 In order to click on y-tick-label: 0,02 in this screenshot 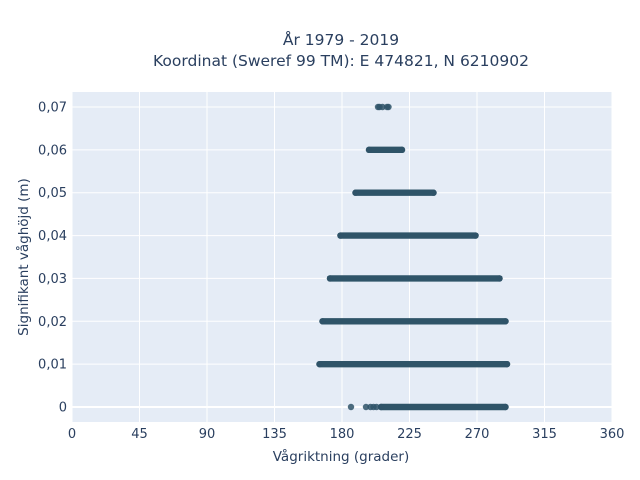, I will do `click(52, 322)`.